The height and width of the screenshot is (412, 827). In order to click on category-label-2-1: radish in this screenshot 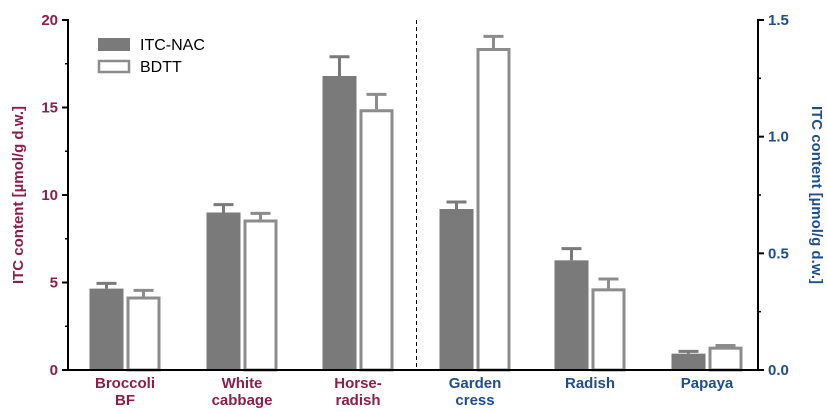, I will do `click(357, 400)`.